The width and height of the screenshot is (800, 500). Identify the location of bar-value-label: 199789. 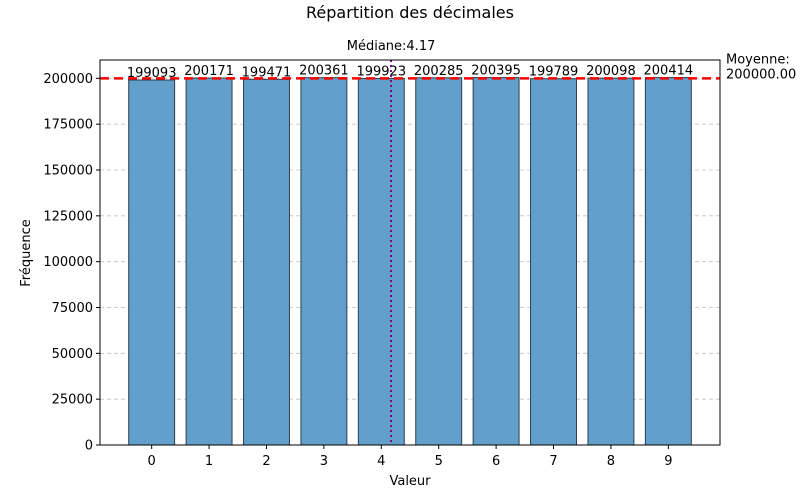
(554, 72).